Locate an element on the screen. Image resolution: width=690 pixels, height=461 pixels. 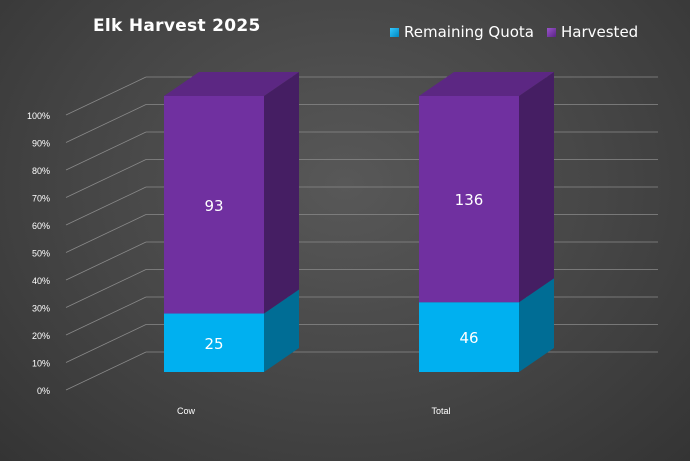
bar-total-remaining-quota is located at coordinates (469, 337).